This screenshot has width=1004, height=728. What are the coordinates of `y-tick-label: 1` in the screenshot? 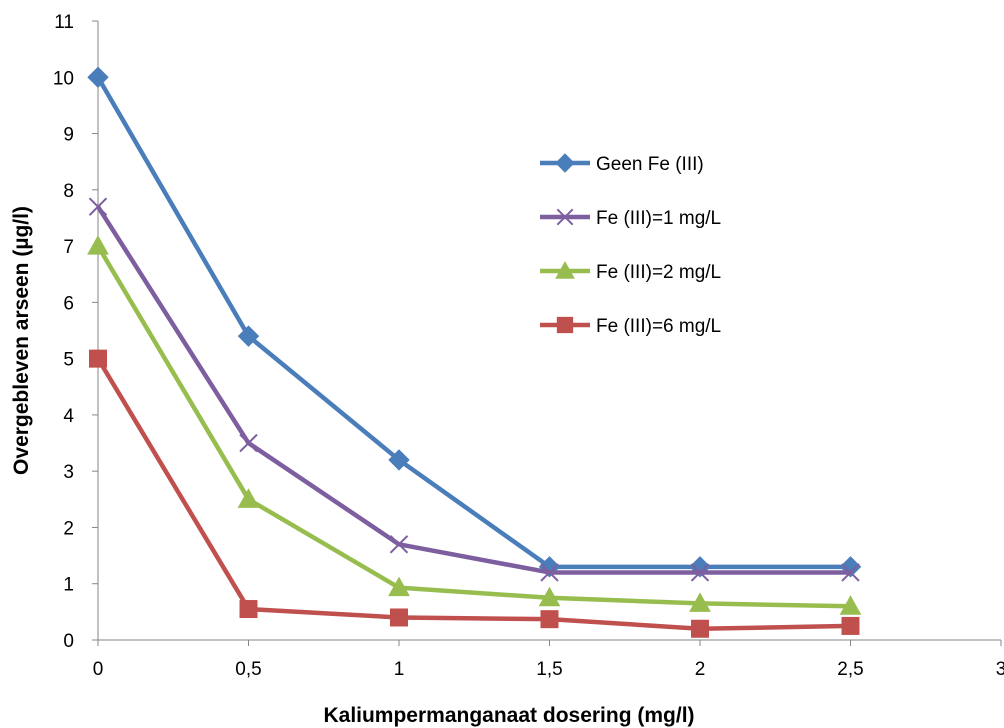 It's located at (68, 585).